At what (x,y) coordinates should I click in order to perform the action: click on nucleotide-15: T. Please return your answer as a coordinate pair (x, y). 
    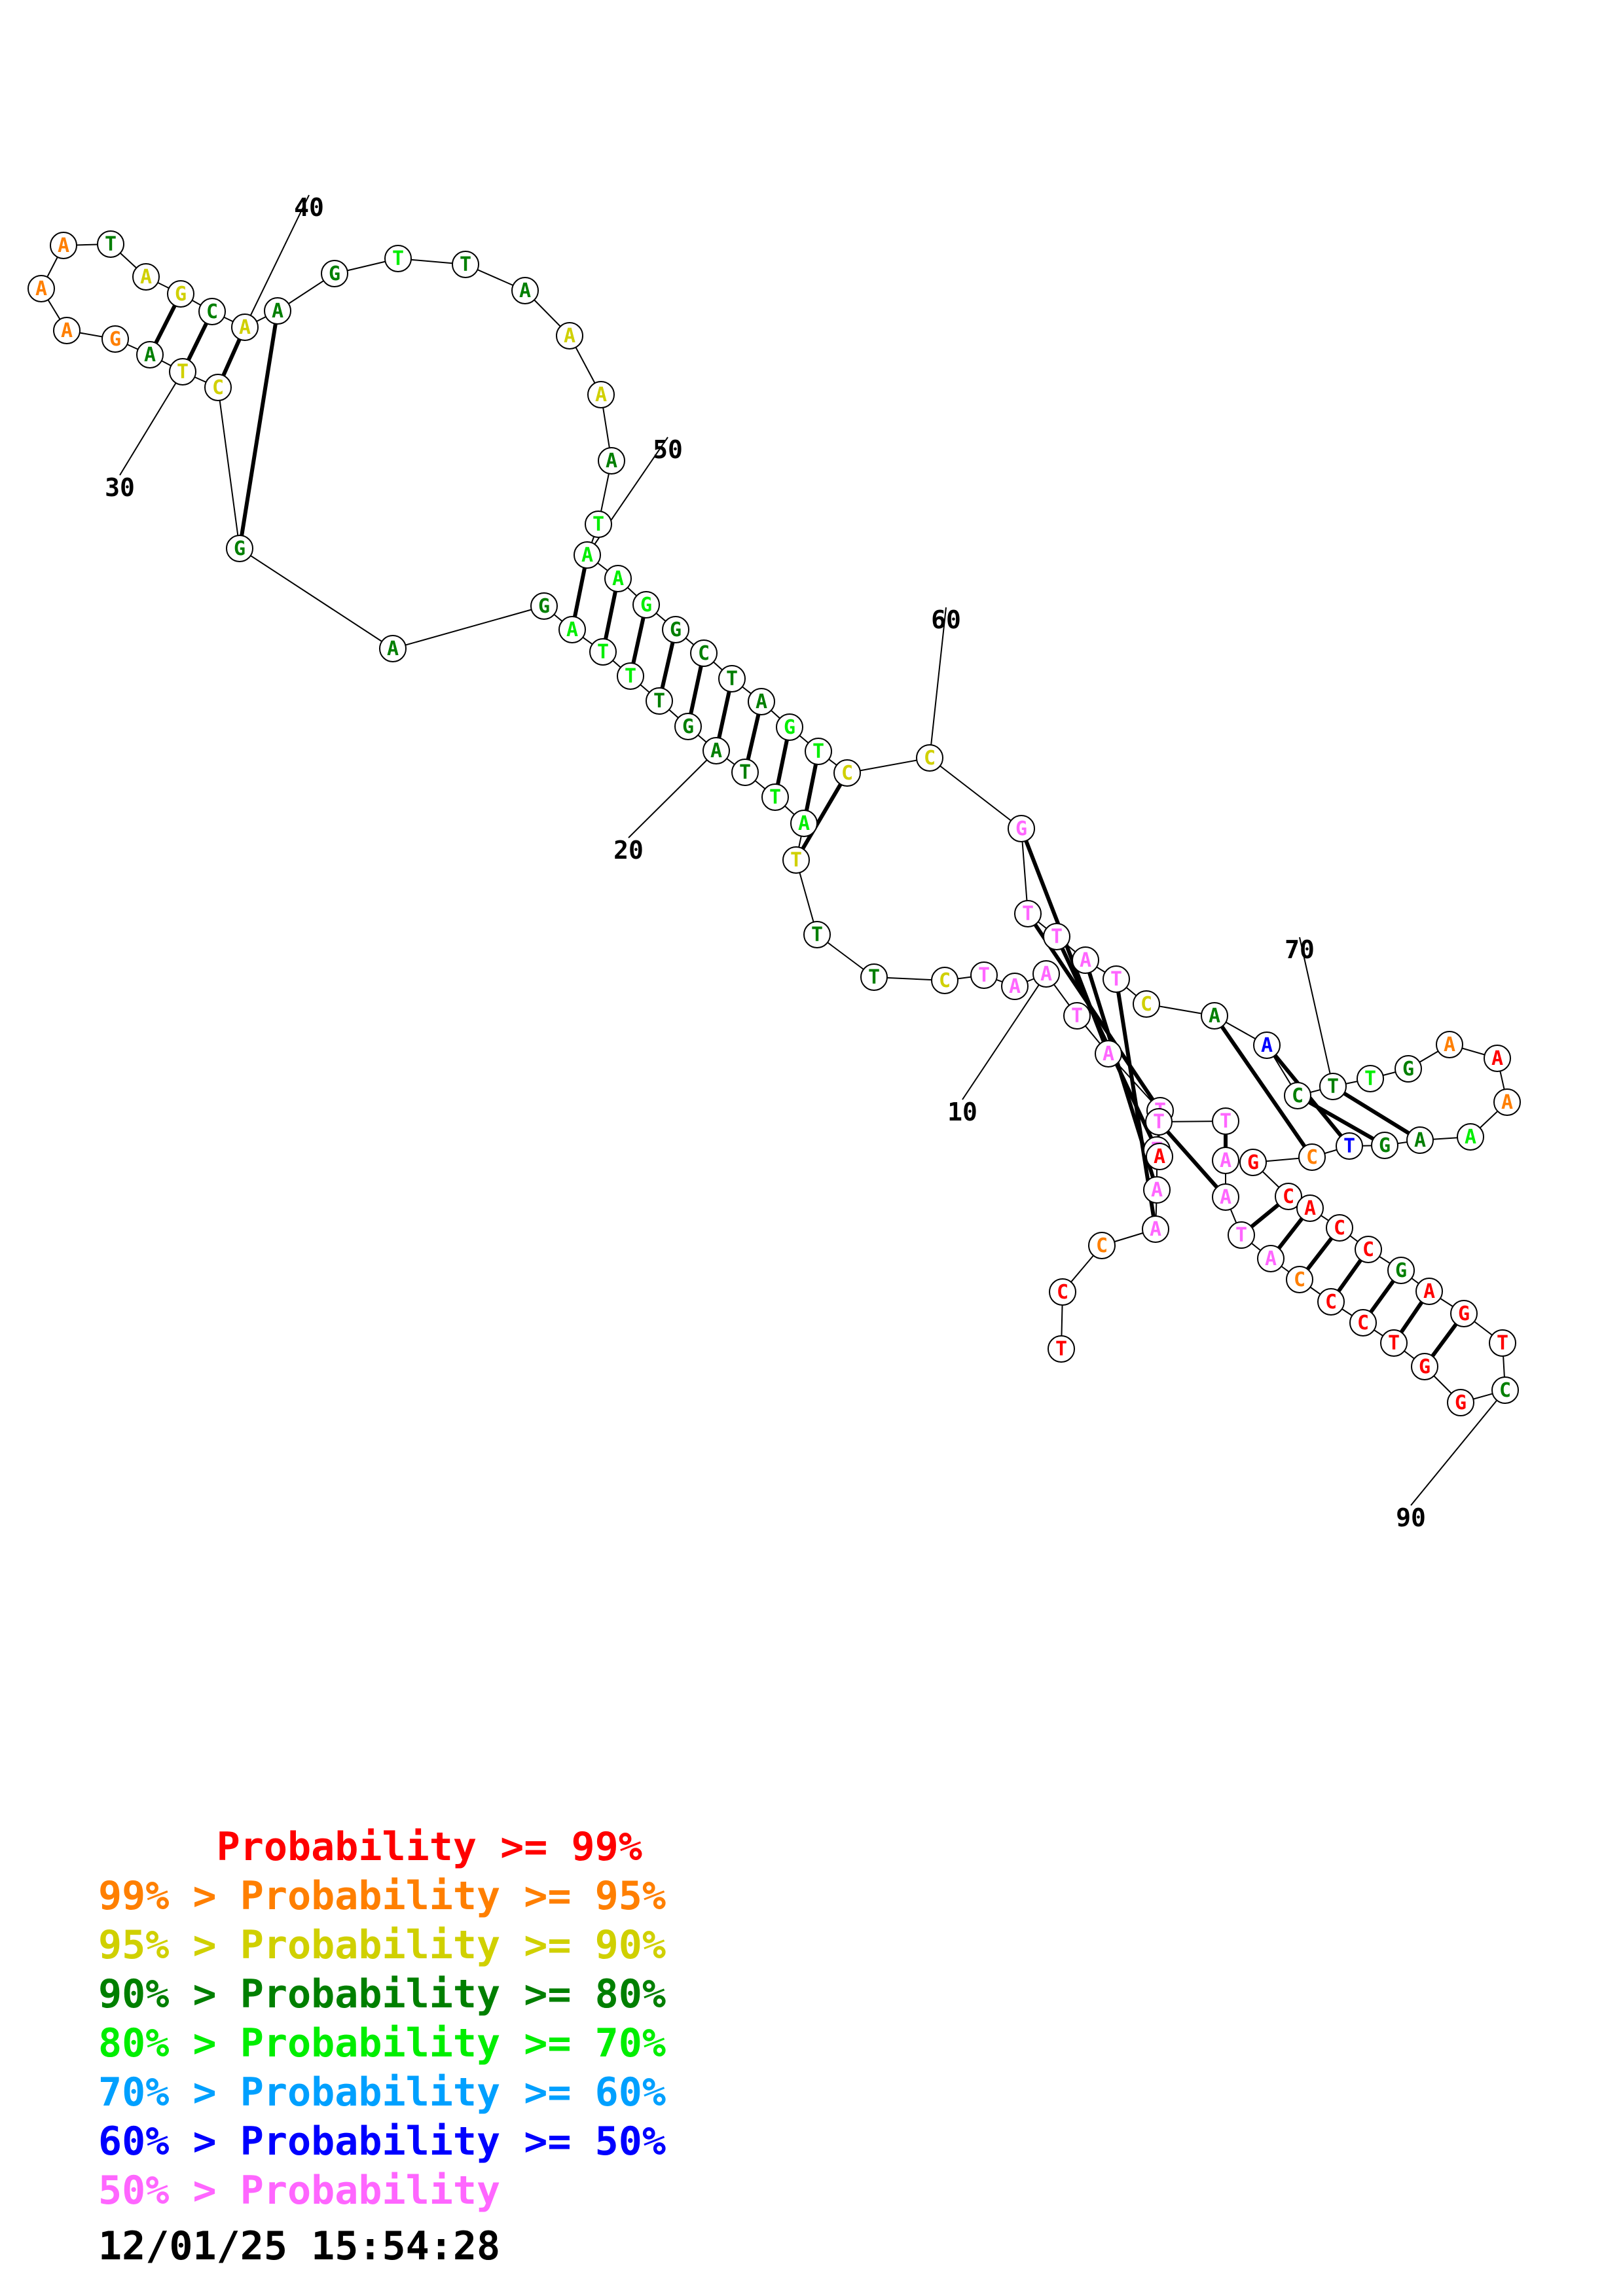
    Looking at the image, I should click on (817, 934).